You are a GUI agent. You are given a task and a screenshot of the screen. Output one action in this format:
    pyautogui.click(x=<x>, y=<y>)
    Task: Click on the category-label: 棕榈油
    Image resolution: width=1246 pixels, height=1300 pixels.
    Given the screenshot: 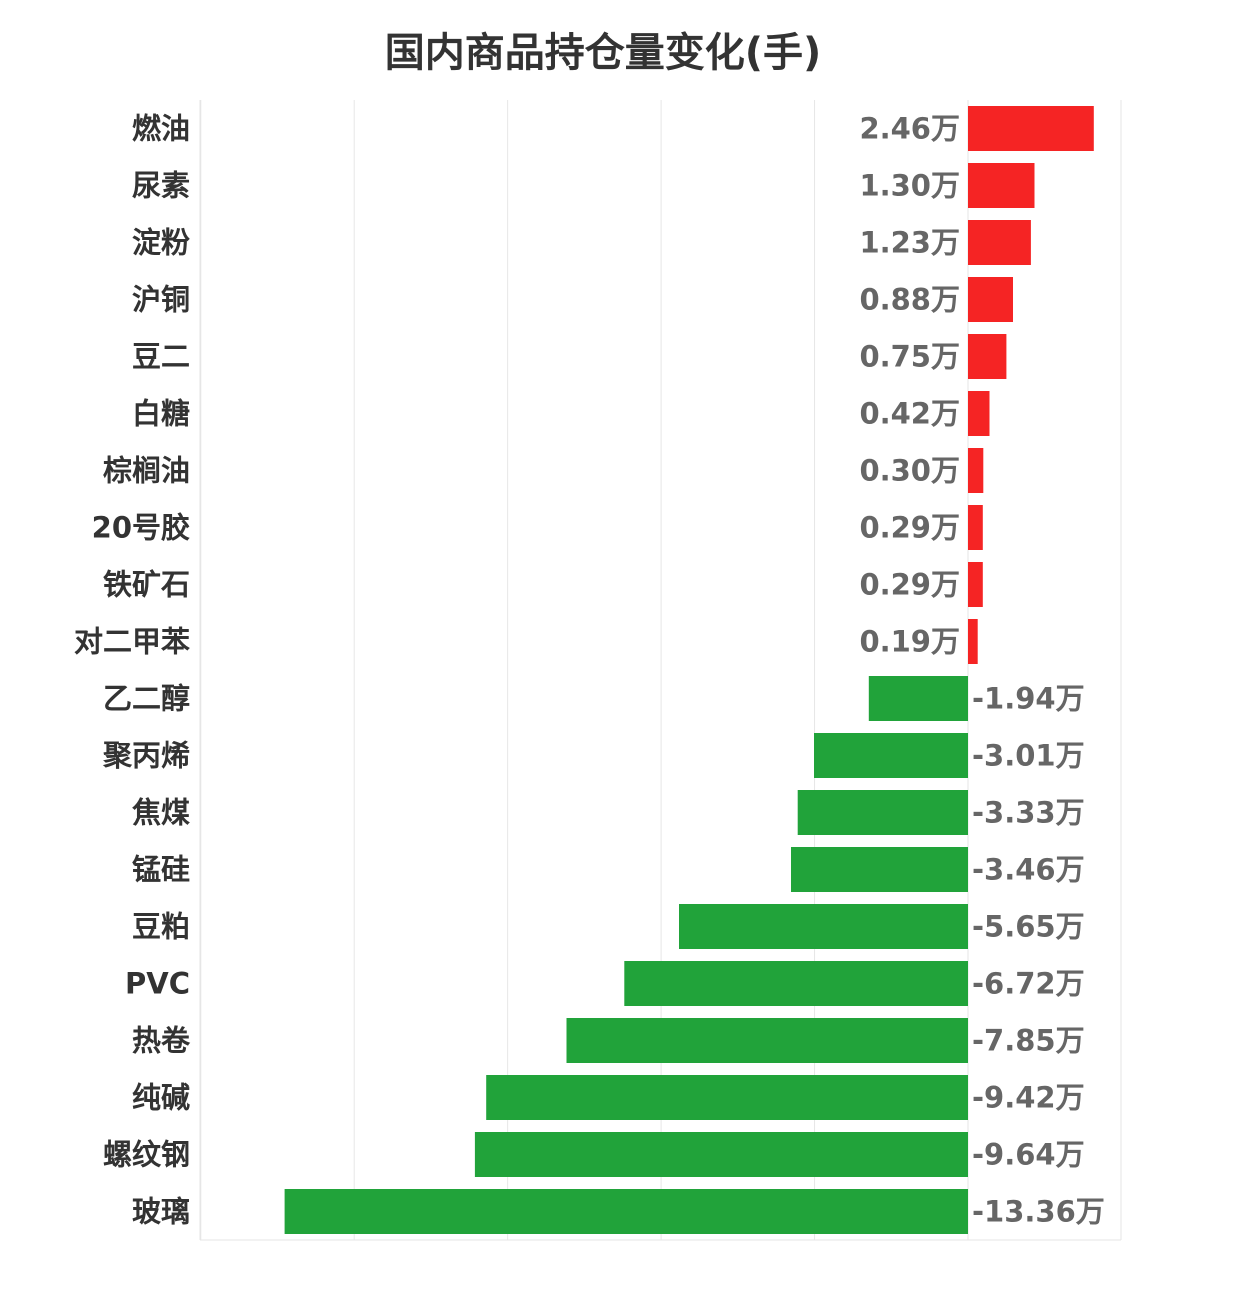 What is the action you would take?
    pyautogui.click(x=146, y=471)
    